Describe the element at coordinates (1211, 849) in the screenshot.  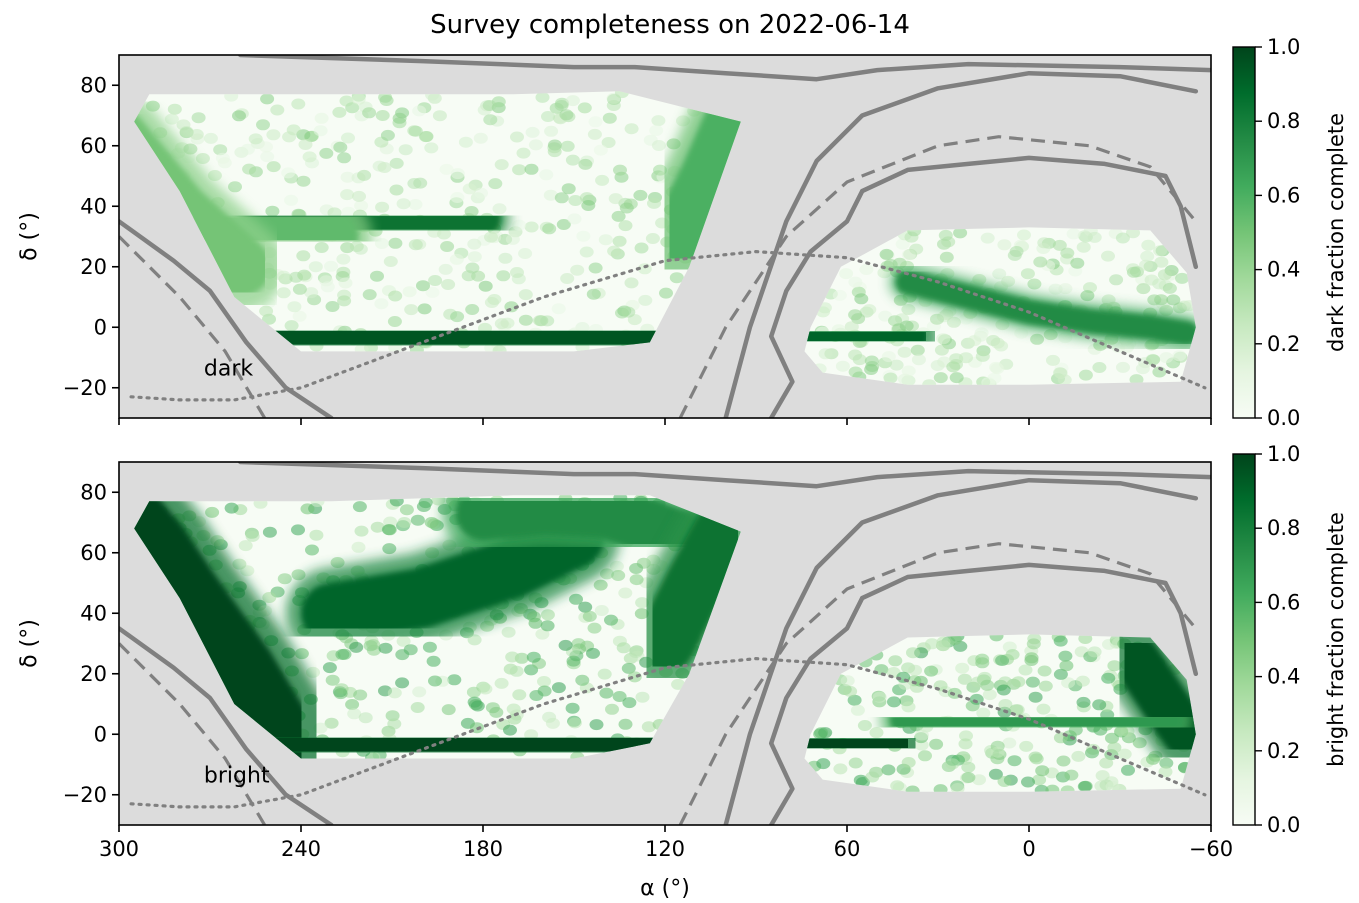
I see `x-tick-label: −60` at that location.